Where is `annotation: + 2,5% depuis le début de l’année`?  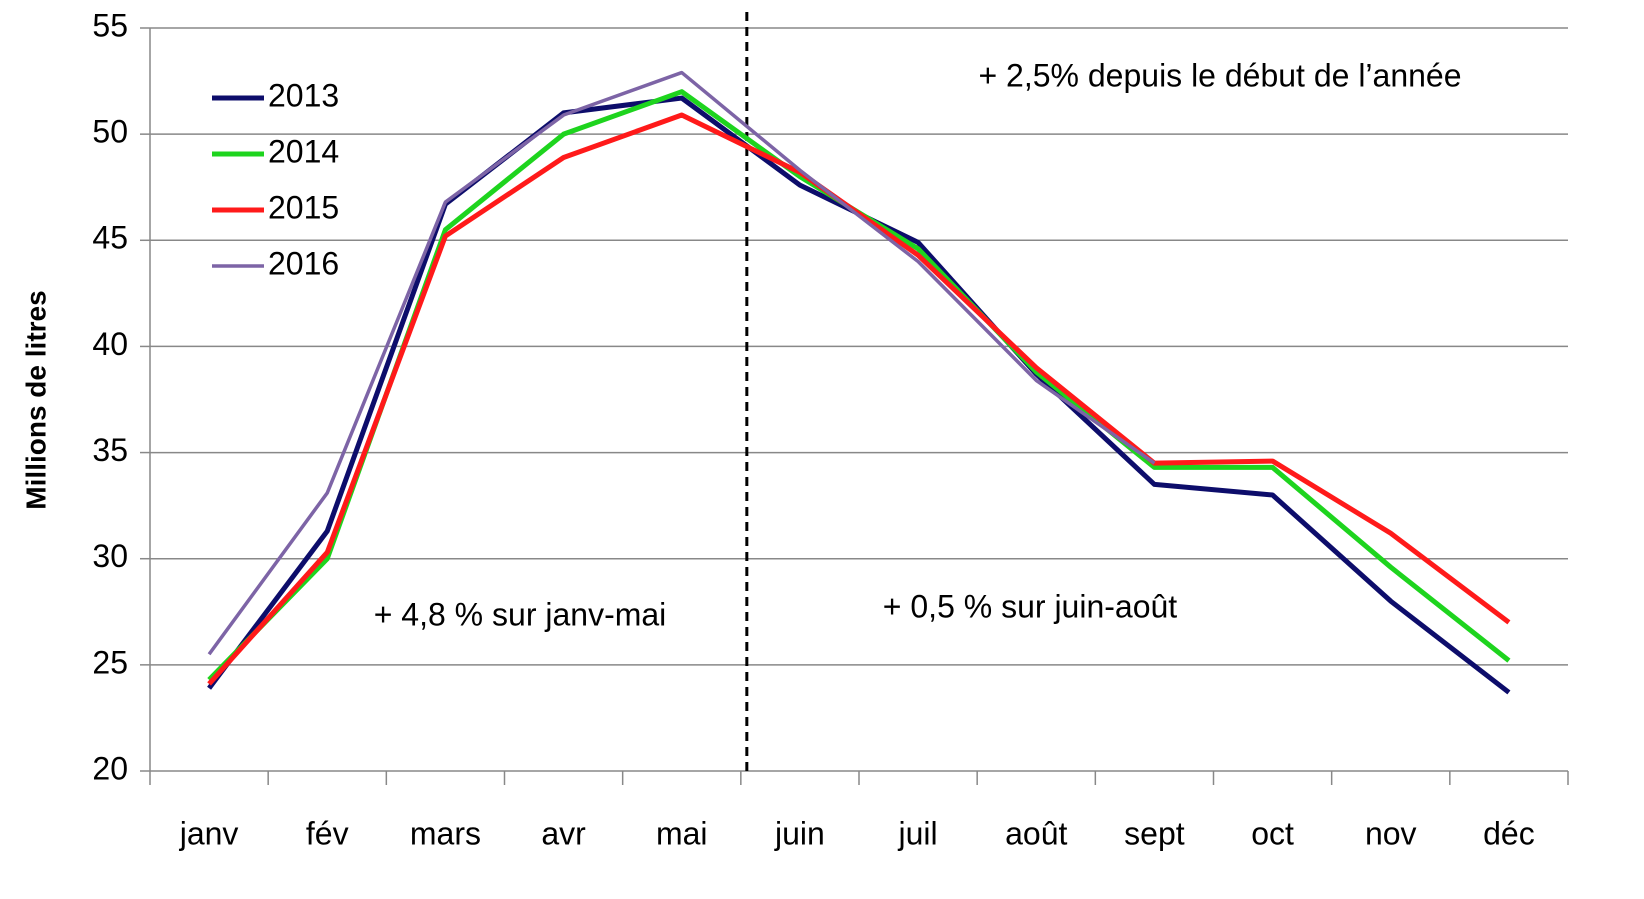
annotation: + 2,5% depuis le début de l’année is located at coordinates (1219, 75).